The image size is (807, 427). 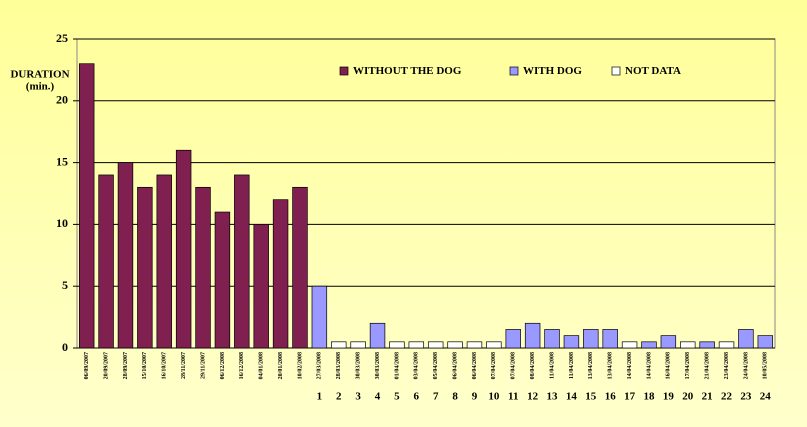 I want to click on x-tick-label: 24/04/2008, so click(x=746, y=365).